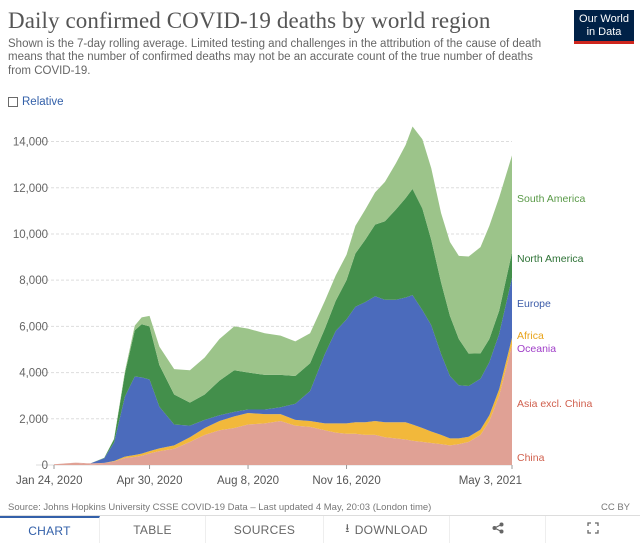 The width and height of the screenshot is (640, 543). I want to click on series-label: China, so click(531, 458).